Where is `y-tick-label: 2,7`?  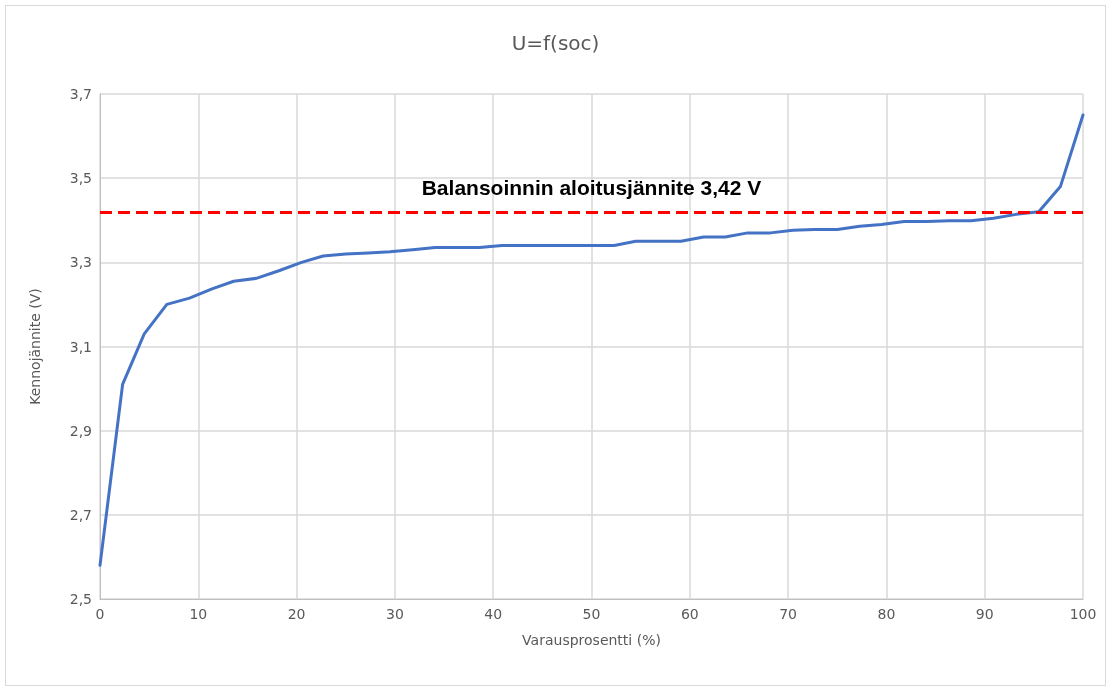 y-tick-label: 2,7 is located at coordinates (80, 514).